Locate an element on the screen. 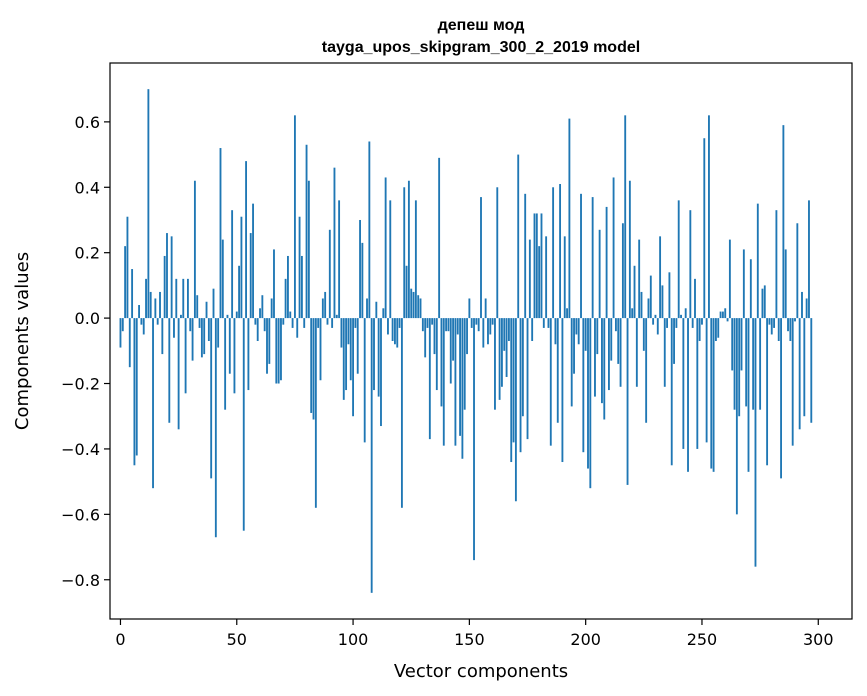 The image size is (867, 696). y-axis-ticks: −0.8 −0.6 −0.4 −0.2 0.0 0.2 0.4 0.6 is located at coordinates (85, 351).